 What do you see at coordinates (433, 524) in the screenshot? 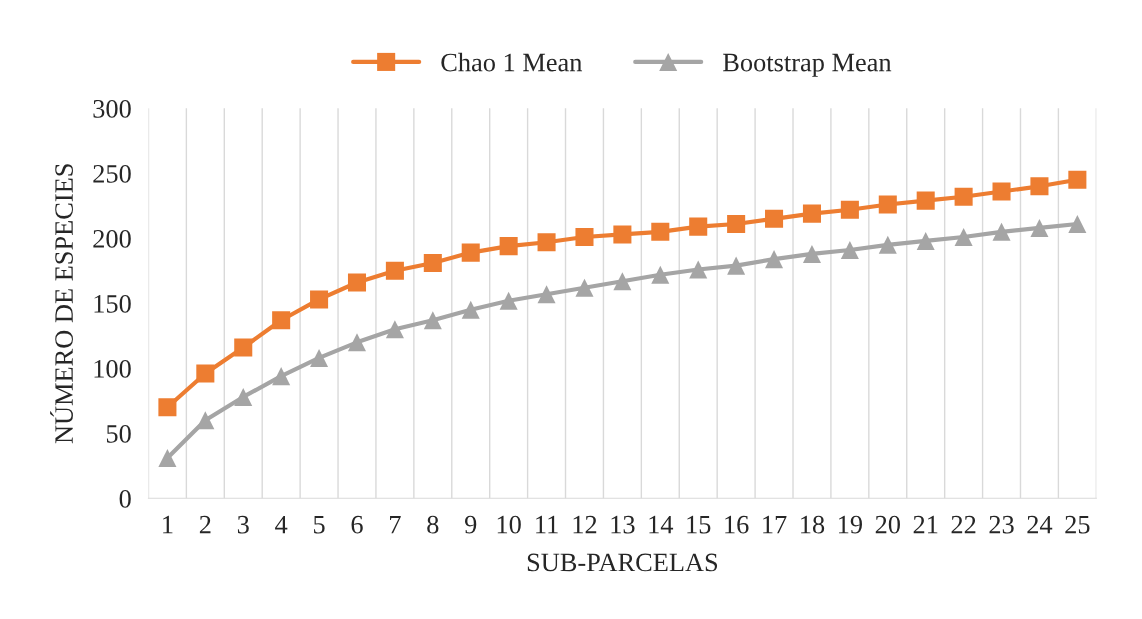
I see `x-tick-label: 8` at bounding box center [433, 524].